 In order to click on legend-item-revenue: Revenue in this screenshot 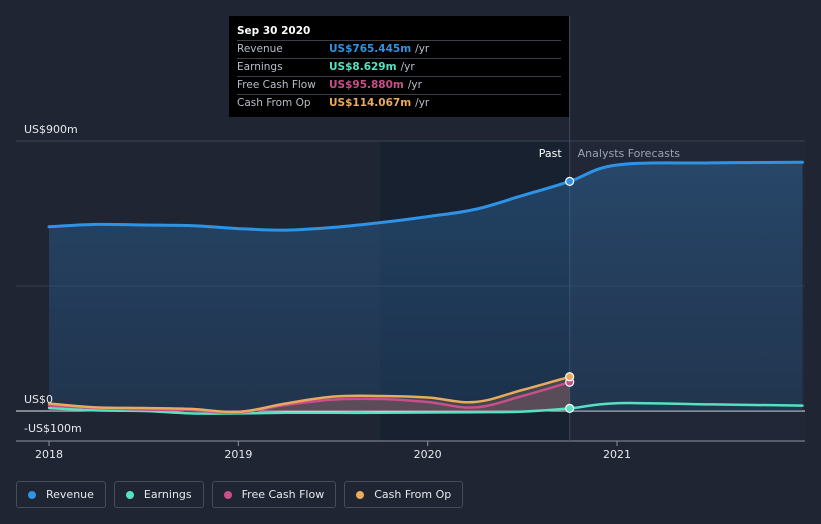, I will do `click(61, 494)`.